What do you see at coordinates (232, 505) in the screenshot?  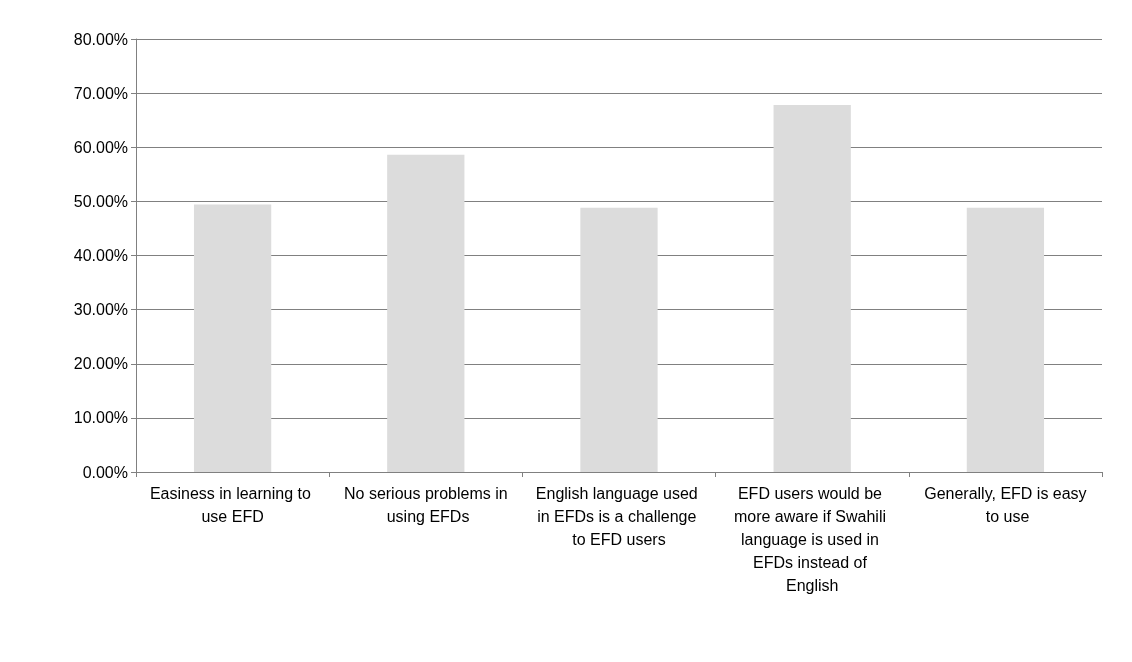 I see `x-tick-label: Easiness in learning to use EFD` at bounding box center [232, 505].